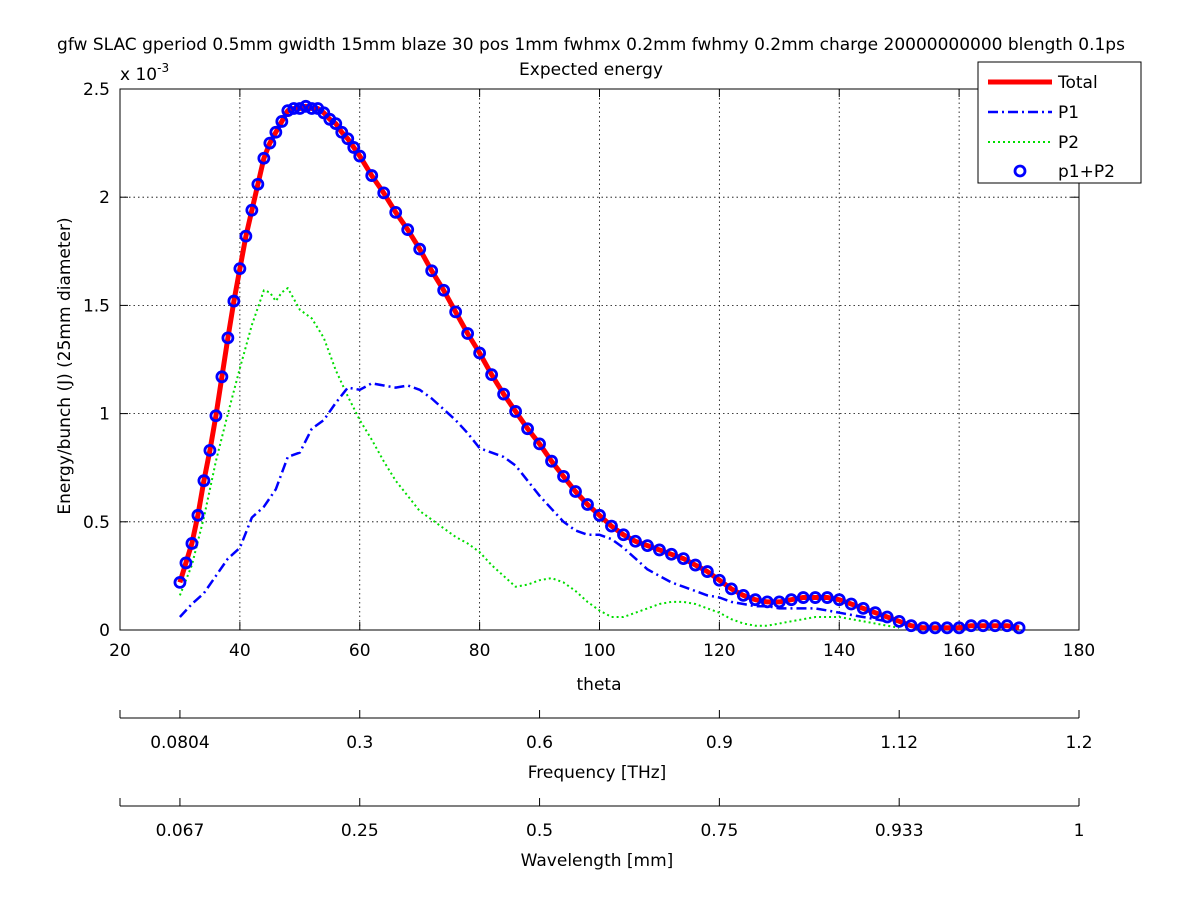 The height and width of the screenshot is (901, 1200). Describe the element at coordinates (719, 651) in the screenshot. I see `x-tick-label: 120` at that location.